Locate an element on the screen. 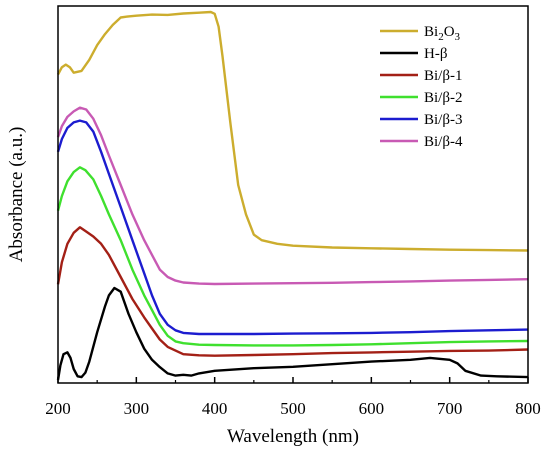 This screenshot has width=550, height=453. legend-label-4: Bi/β-3 is located at coordinates (443, 120).